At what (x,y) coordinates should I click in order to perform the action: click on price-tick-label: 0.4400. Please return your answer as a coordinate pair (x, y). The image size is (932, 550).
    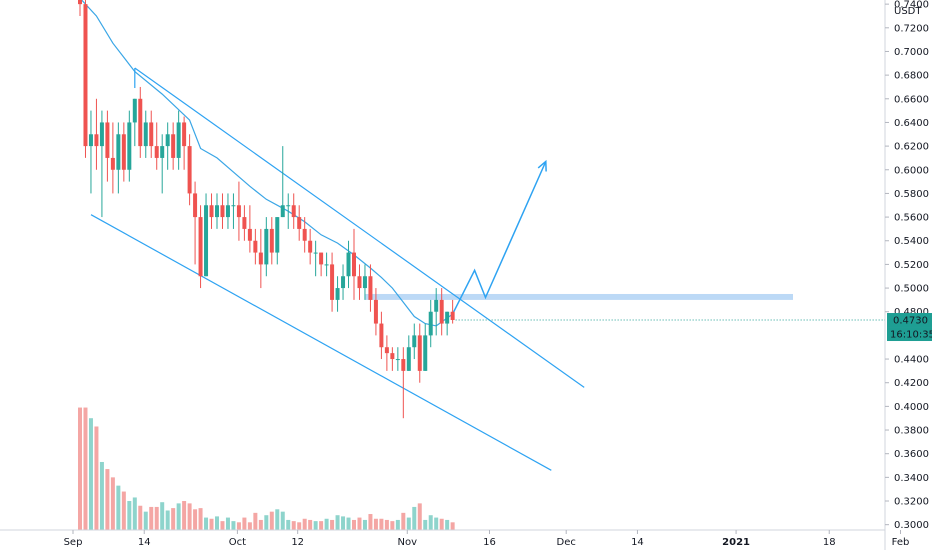
    Looking at the image, I should click on (911, 360).